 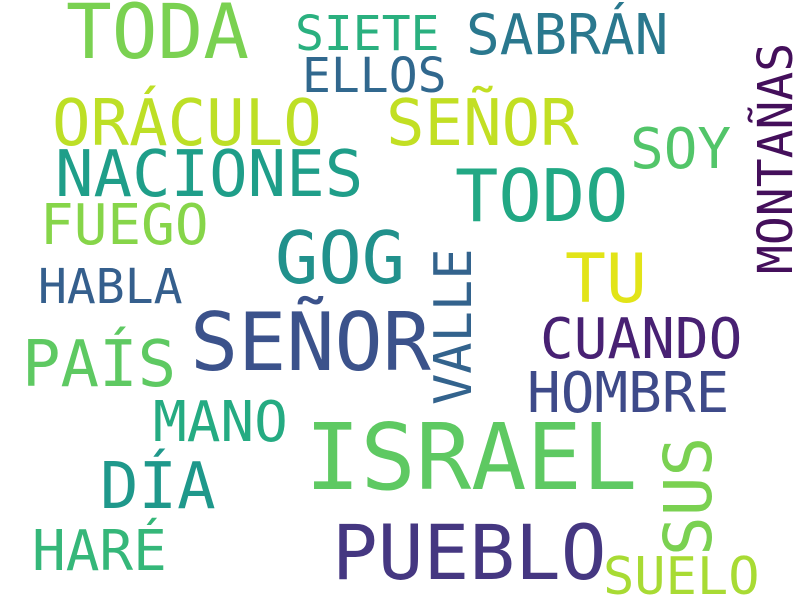 I want to click on word-senor-large: SEÑOR, so click(x=310, y=342).